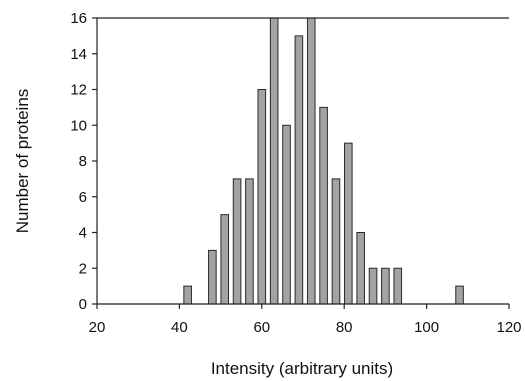 The width and height of the screenshot is (525, 381). What do you see at coordinates (83, 268) in the screenshot?
I see `y-tick-label: 2` at bounding box center [83, 268].